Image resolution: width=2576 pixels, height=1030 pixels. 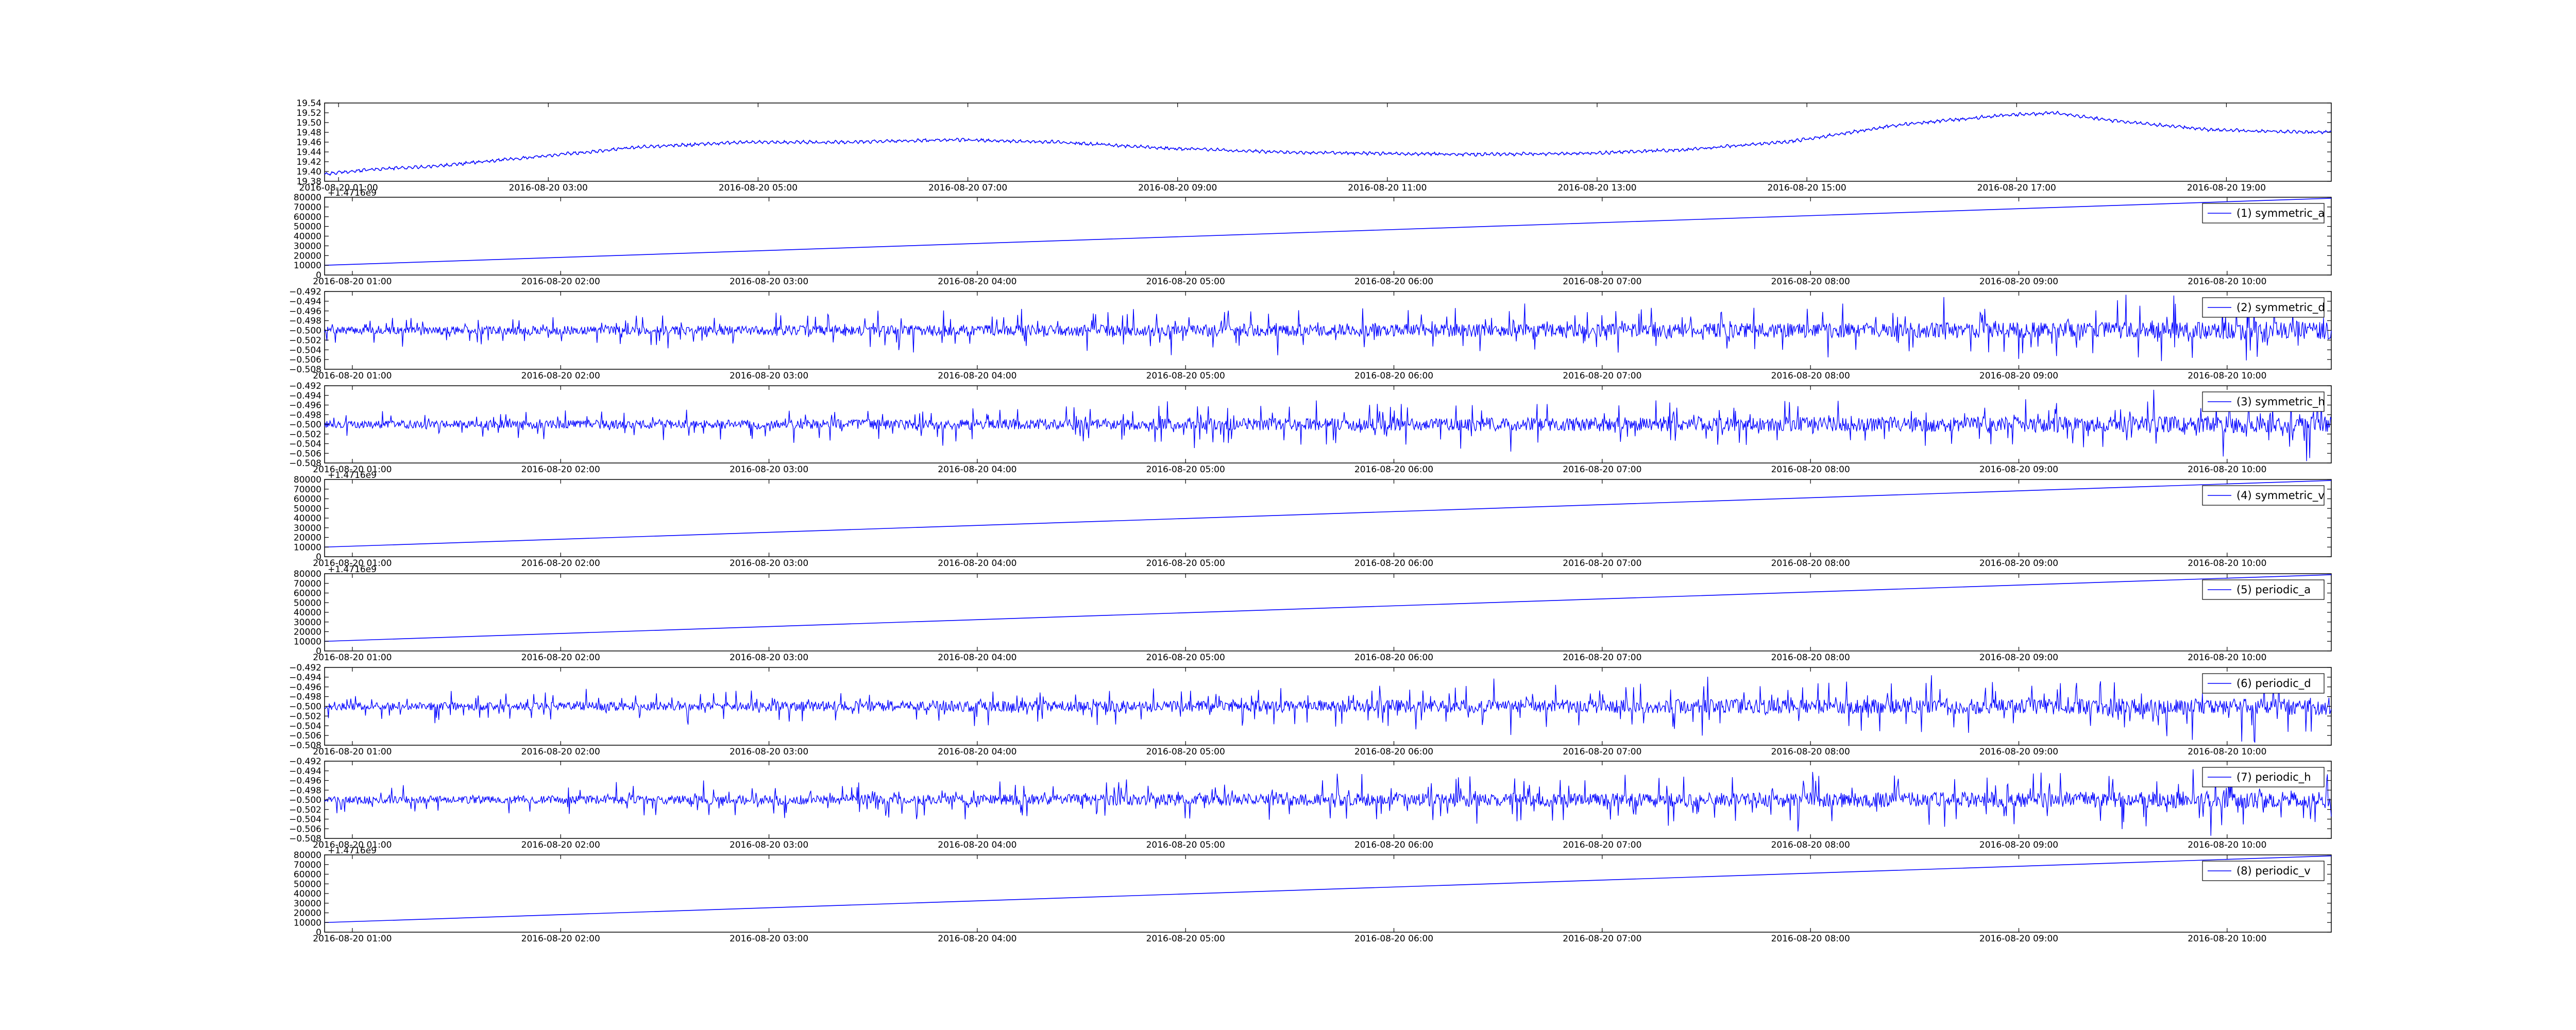 What do you see at coordinates (307, 884) in the screenshot?
I see `y-tick-label: 50000` at bounding box center [307, 884].